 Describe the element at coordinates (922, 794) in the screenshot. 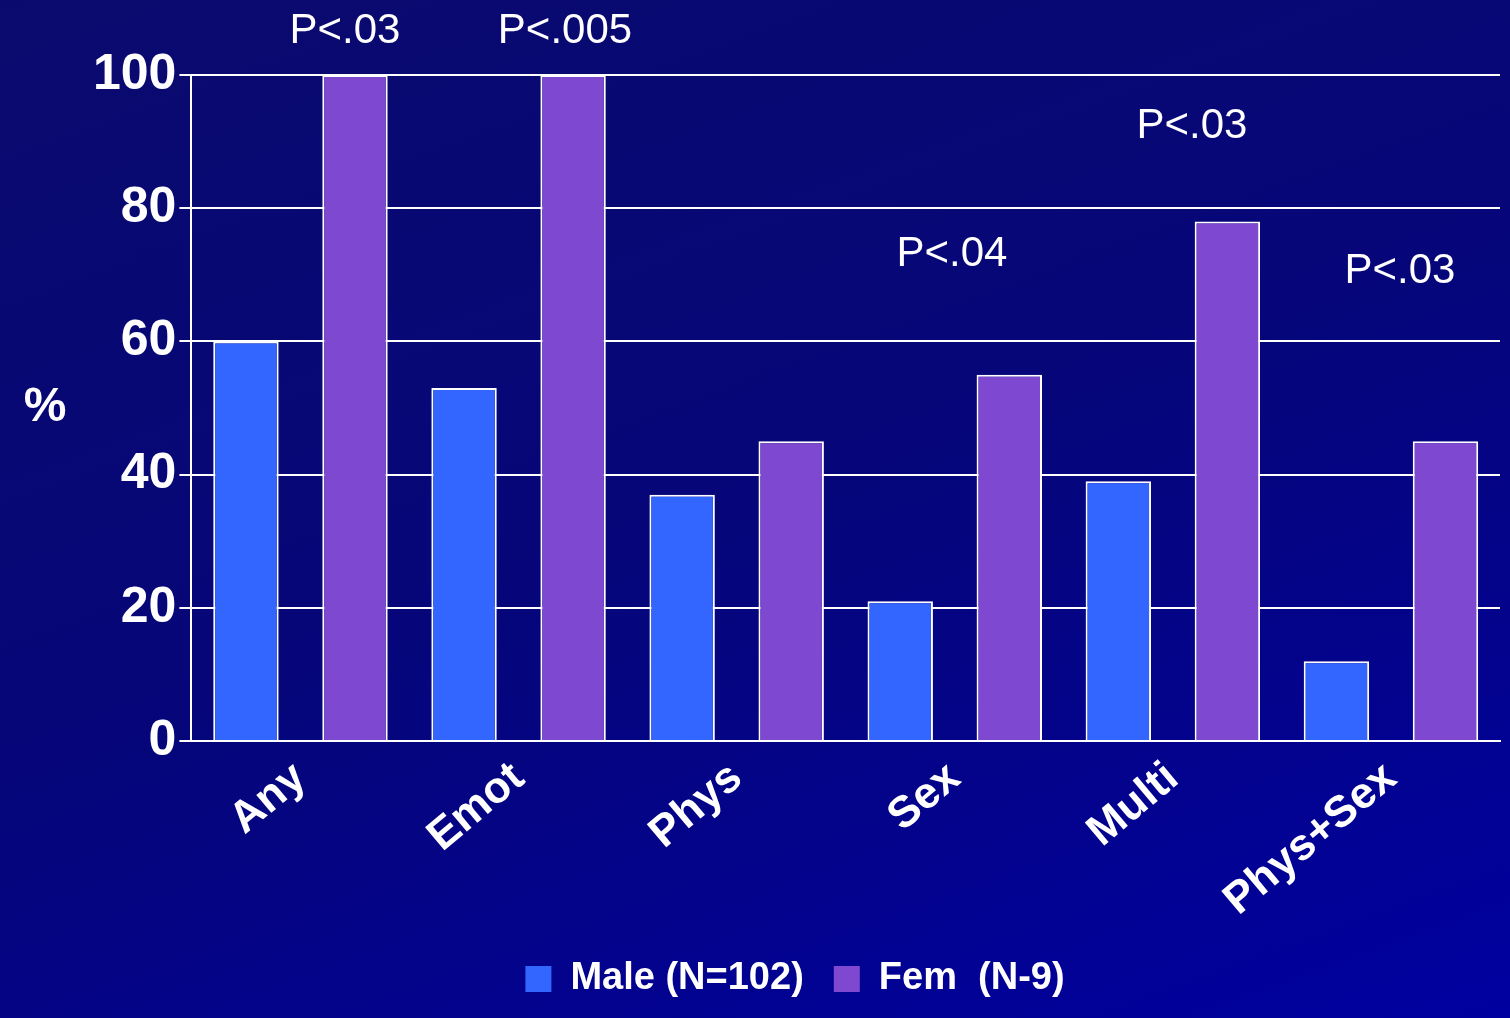

I see `x-tick-label: Sex` at that location.